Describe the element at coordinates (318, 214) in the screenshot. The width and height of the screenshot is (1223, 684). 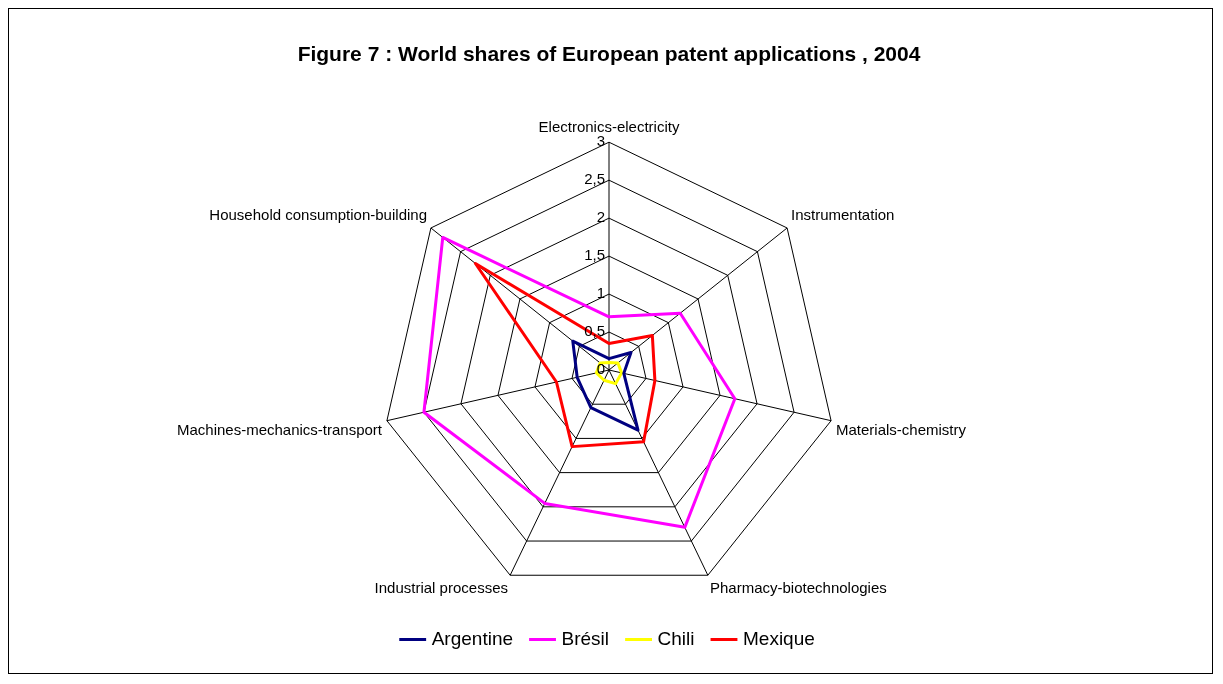
I see `spoke-label: Household consumption-building` at that location.